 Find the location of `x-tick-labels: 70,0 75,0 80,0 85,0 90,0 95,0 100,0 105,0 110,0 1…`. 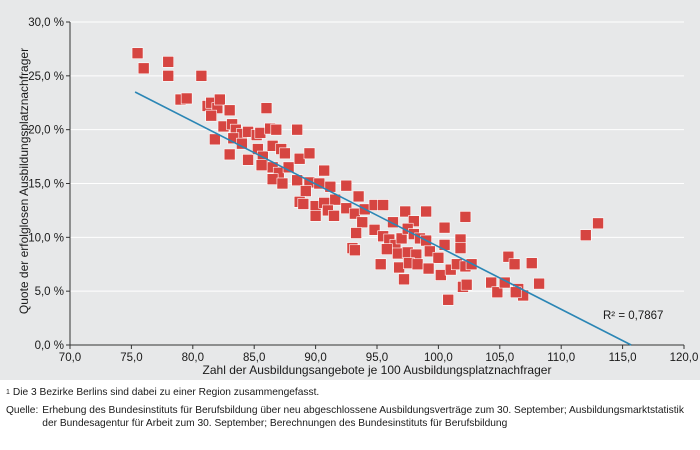

x-tick-labels: 70,0 75,0 80,0 85,0 90,0 95,0 100,0 105,0 110,0 1… is located at coordinates (379, 358).